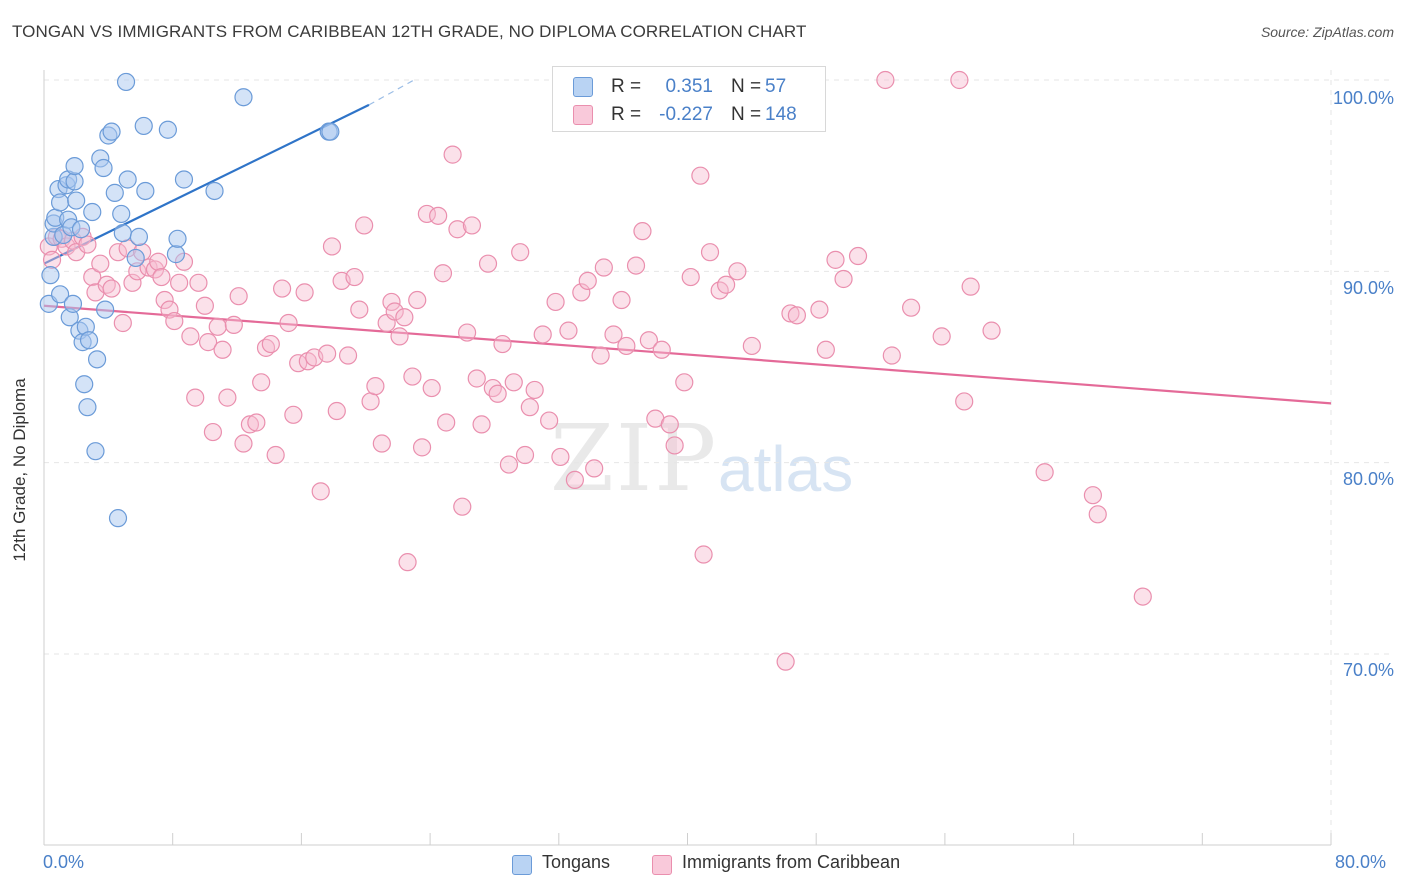 The height and width of the screenshot is (892, 1406). Describe the element at coordinates (662, 865) in the screenshot. I see `caribbean-legend-icon` at that location.